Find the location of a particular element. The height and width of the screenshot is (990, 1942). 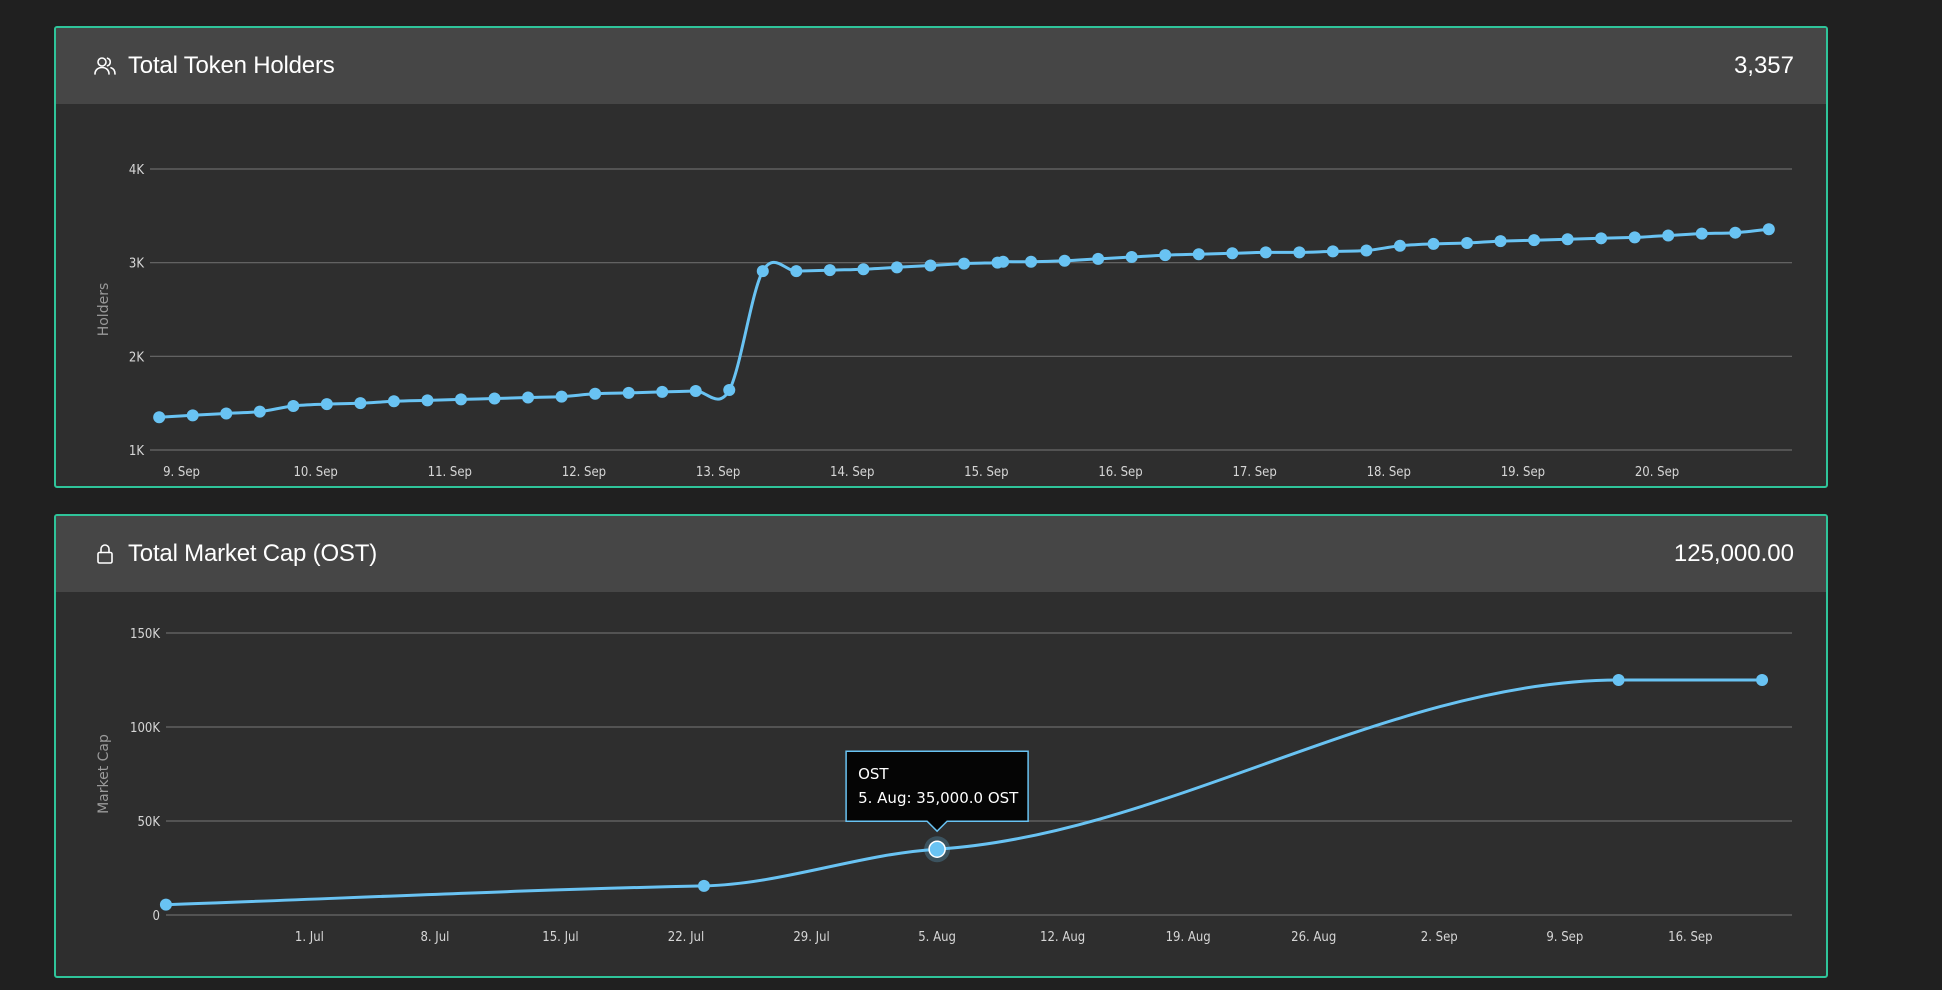

x-tick-label: 8. Jul is located at coordinates (434, 937).